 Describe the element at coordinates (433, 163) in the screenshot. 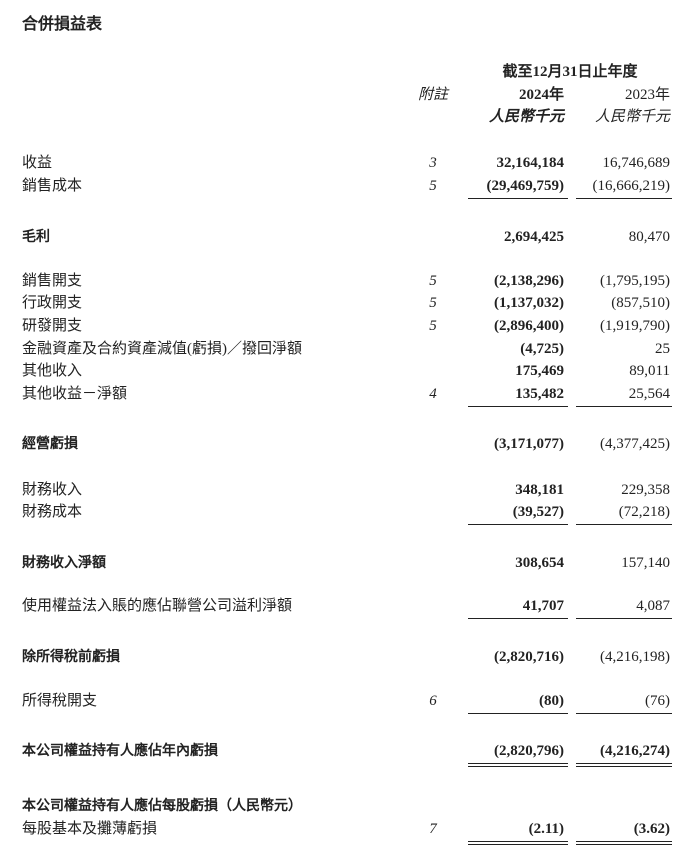

I see `note-ref: 3` at that location.